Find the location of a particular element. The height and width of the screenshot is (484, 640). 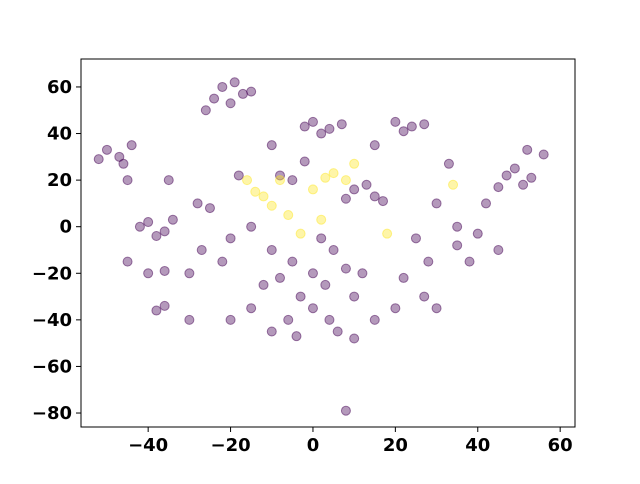

y-tick-label: −60 is located at coordinates (52, 366).